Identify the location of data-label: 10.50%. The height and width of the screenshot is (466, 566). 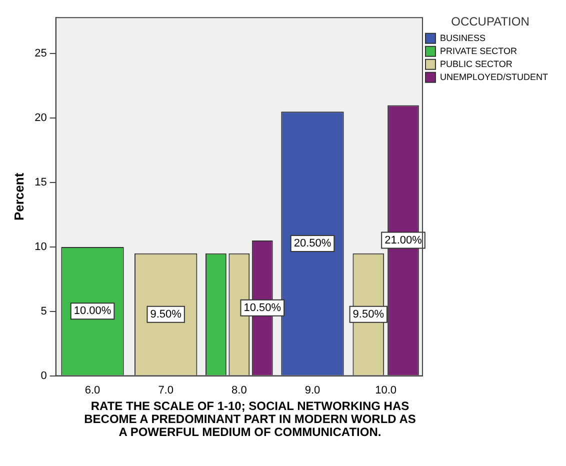
(263, 308).